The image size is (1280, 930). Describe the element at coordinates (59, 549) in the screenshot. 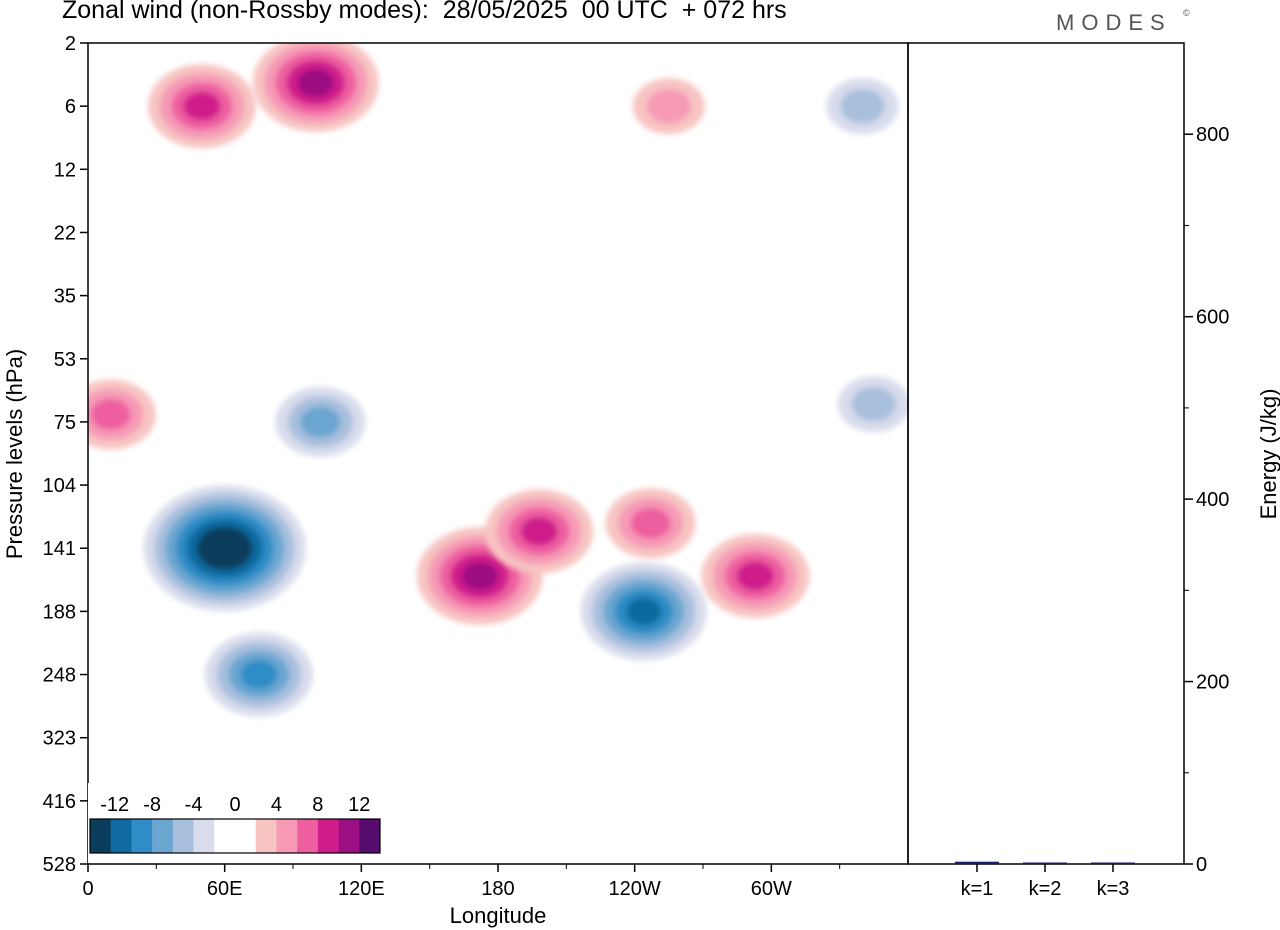

I see `y-tick-label: 141` at that location.